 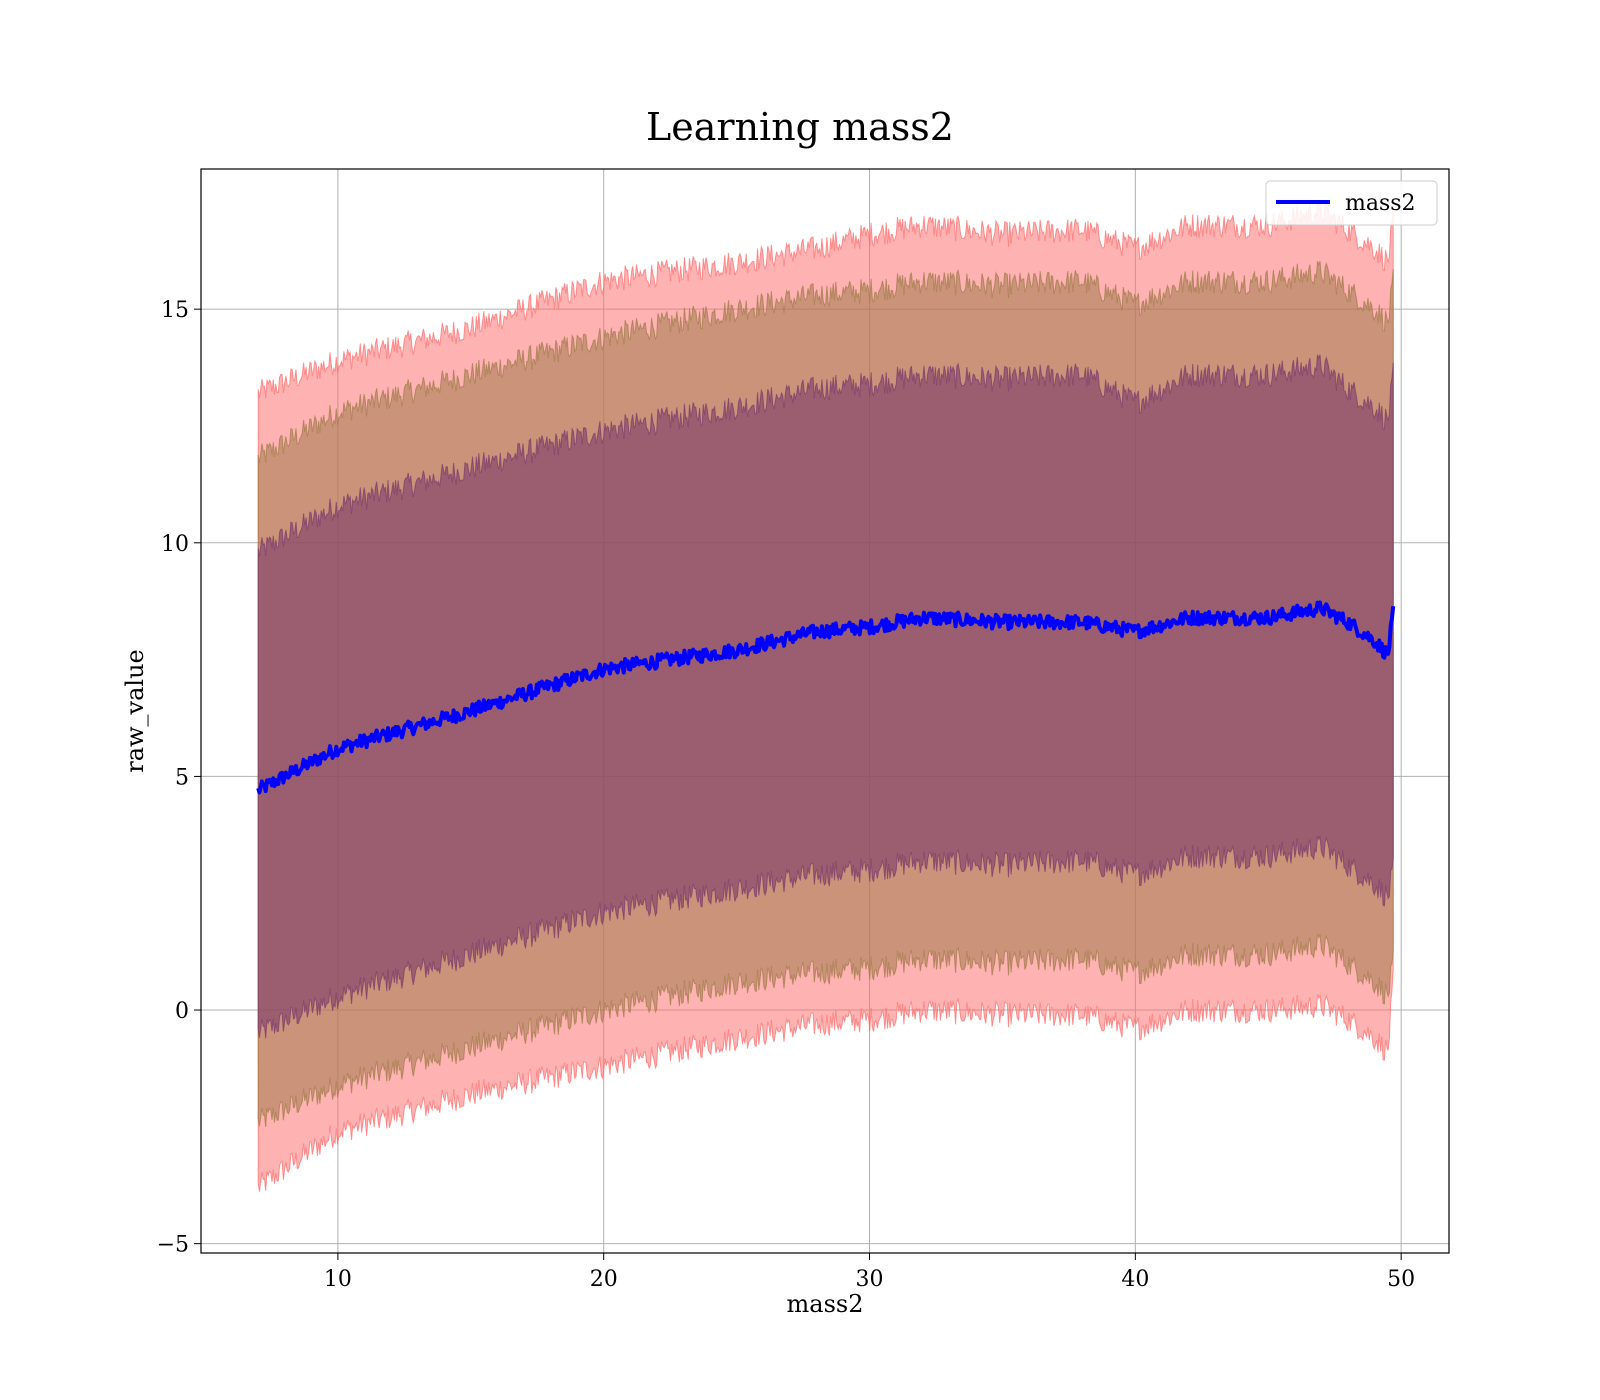 I want to click on series-line-mass2, so click(x=826, y=697).